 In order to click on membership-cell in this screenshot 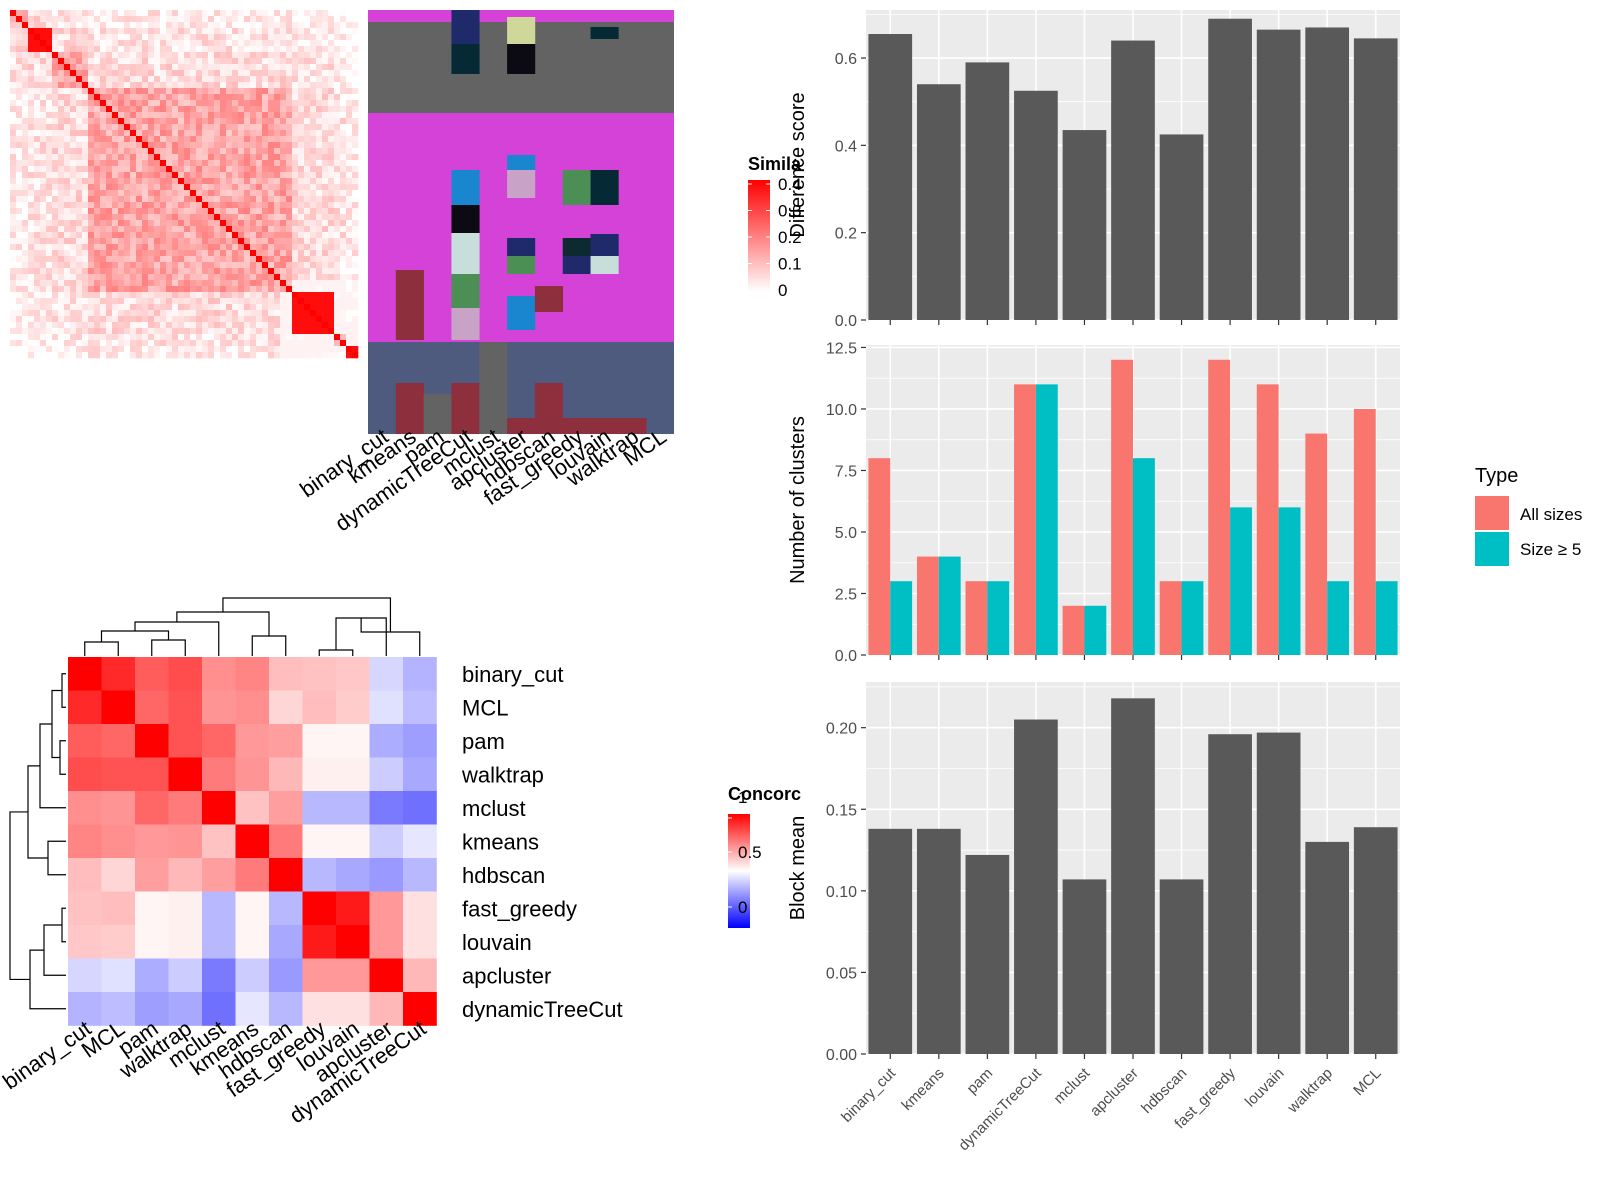, I will do `click(576, 187)`.